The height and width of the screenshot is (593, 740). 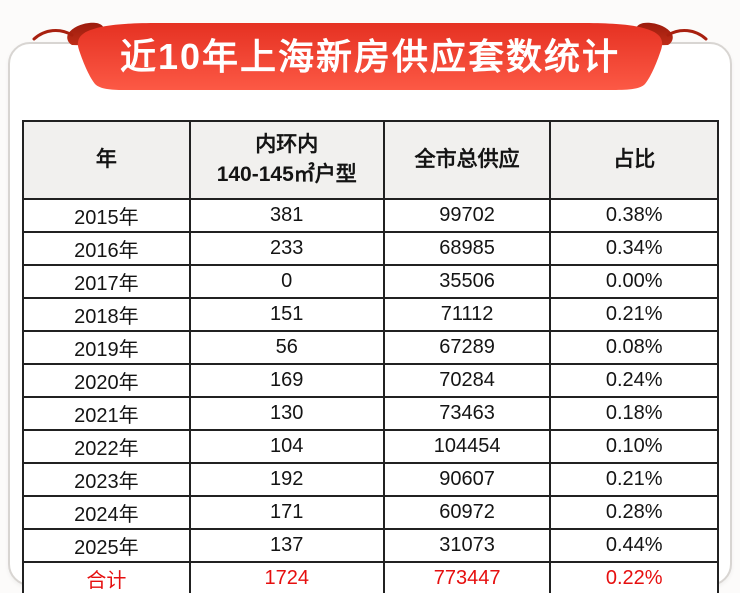 I want to click on col-header-citywide: 全市总供应, so click(x=467, y=160).